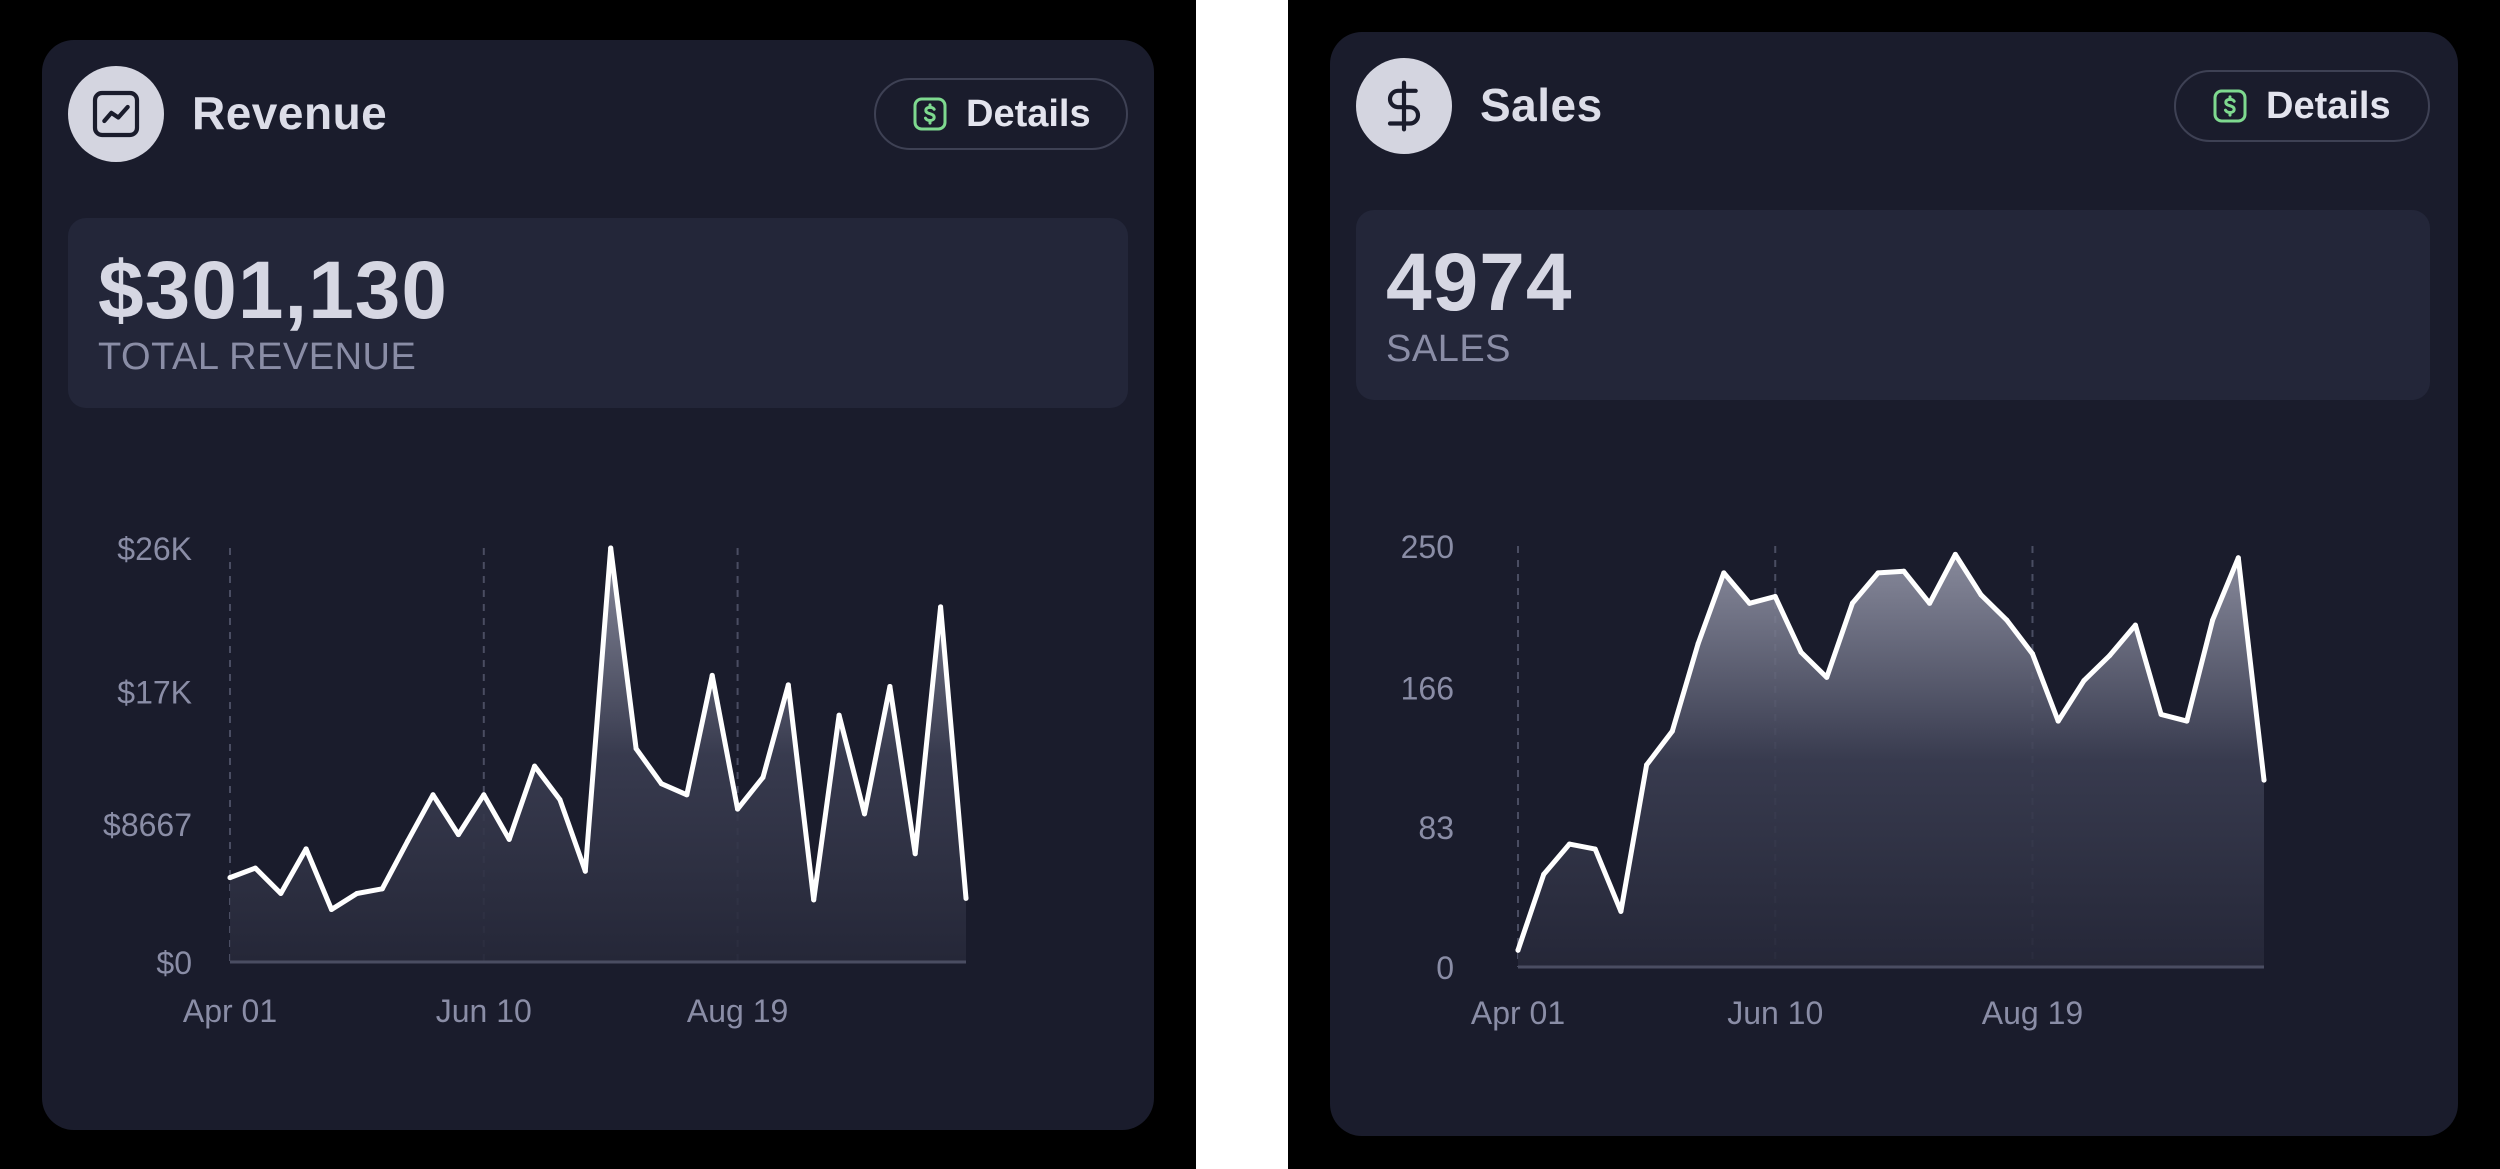  Describe the element at coordinates (174, 963) in the screenshot. I see `y-tick-label: $0` at that location.